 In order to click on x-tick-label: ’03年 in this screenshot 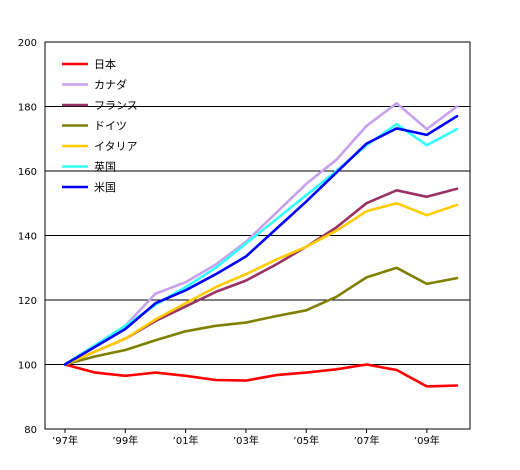, I will do `click(246, 440)`.